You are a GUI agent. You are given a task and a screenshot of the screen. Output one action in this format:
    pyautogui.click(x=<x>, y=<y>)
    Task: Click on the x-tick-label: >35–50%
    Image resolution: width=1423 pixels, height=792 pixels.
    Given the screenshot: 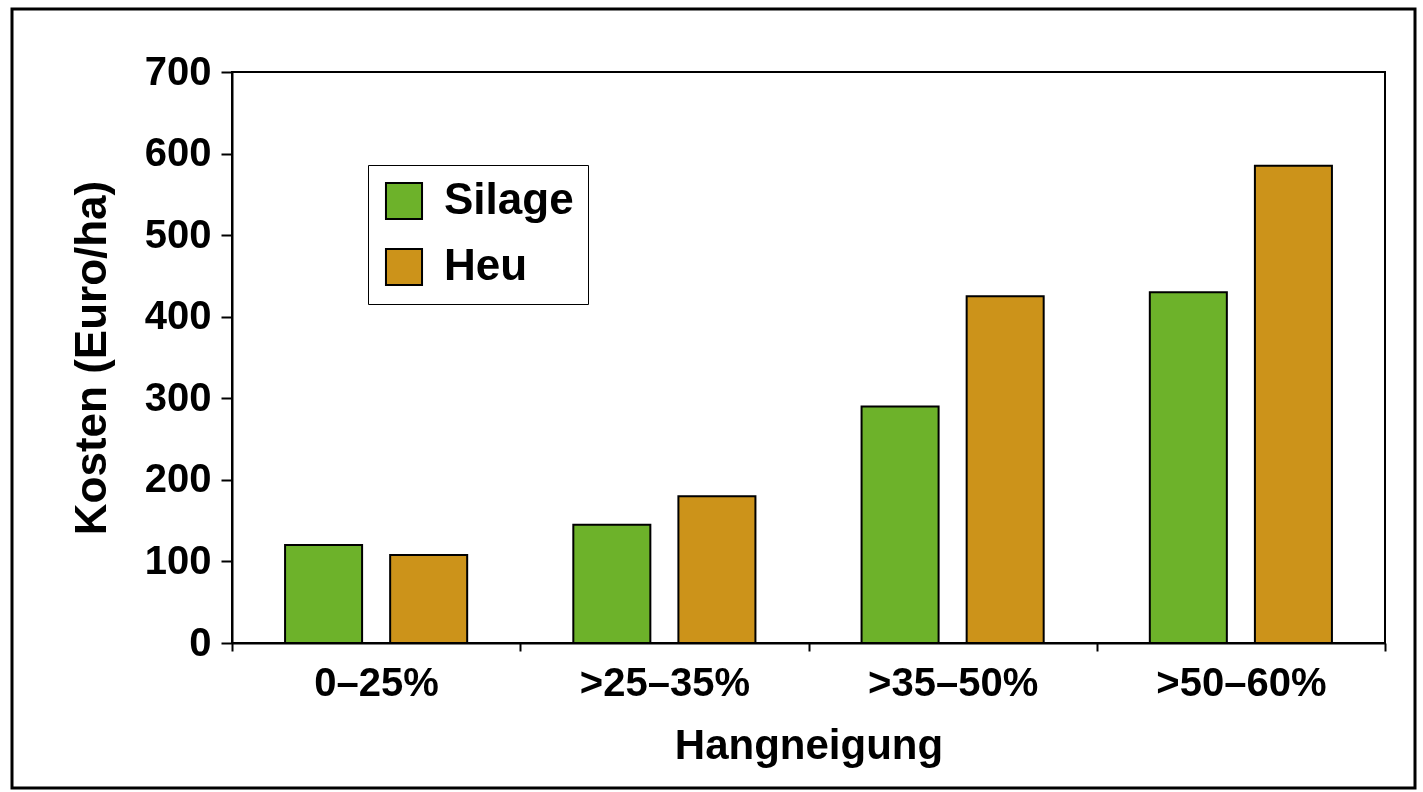 What is the action you would take?
    pyautogui.click(x=953, y=681)
    